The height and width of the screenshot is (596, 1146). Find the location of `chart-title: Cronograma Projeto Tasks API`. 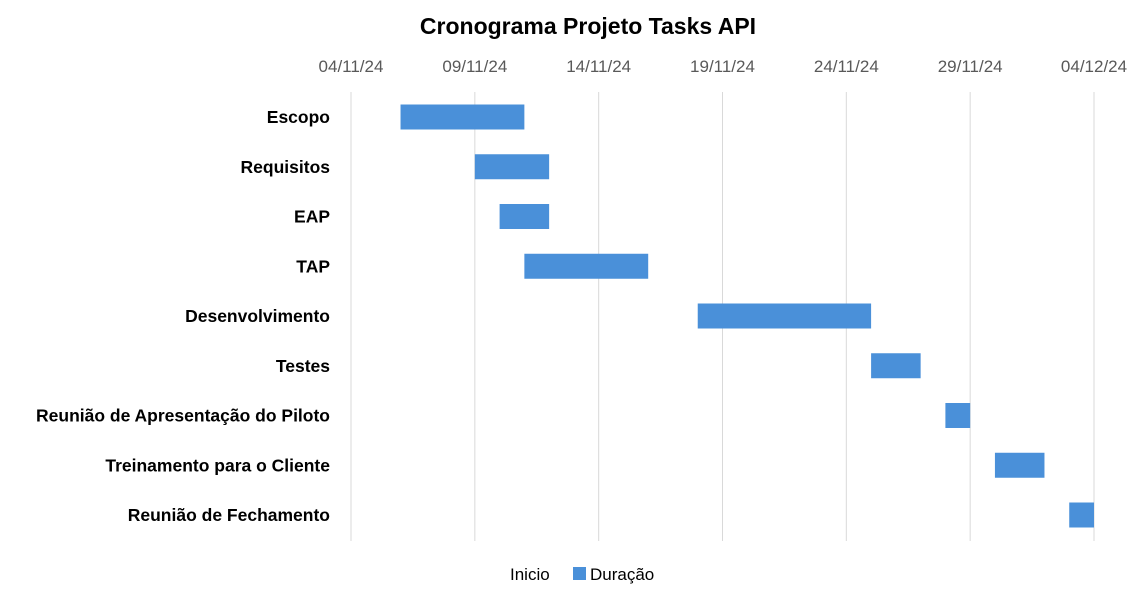

chart-title: Cronograma Projeto Tasks API is located at coordinates (588, 26).